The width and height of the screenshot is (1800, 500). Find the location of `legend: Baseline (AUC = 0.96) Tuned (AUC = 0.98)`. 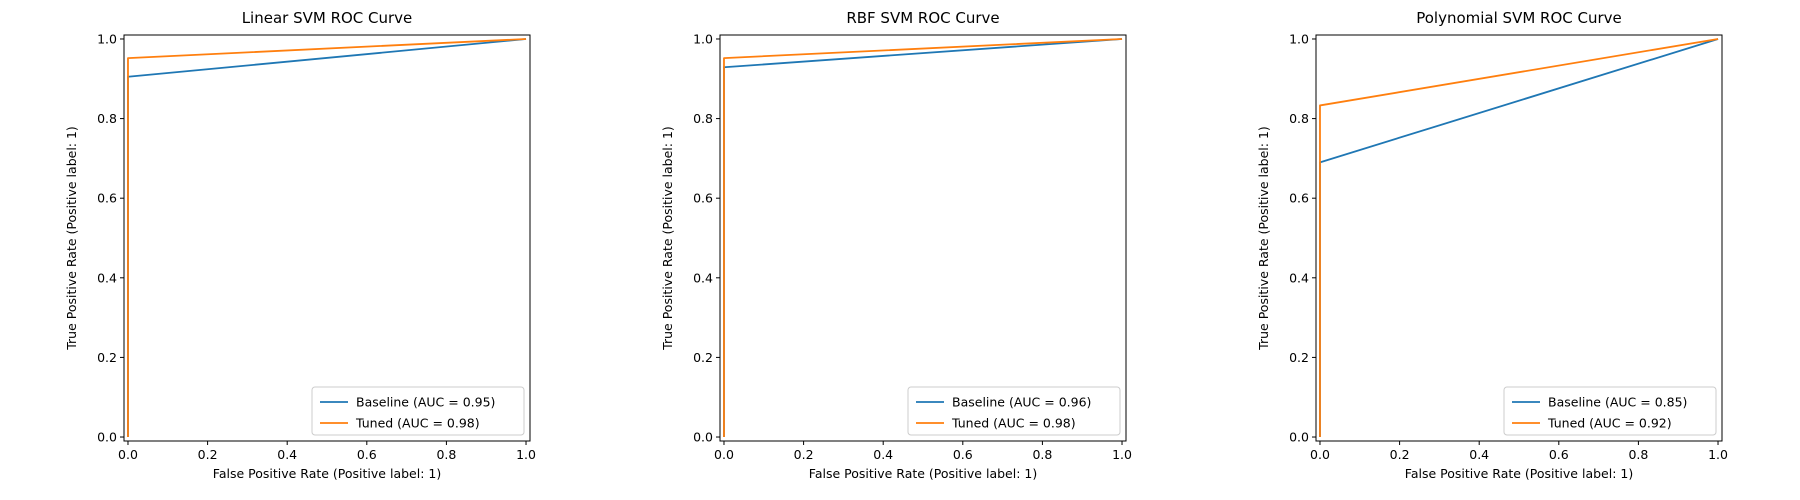

legend: Baseline (AUC = 0.96) Tuned (AUC = 0.98) is located at coordinates (1014, 411).